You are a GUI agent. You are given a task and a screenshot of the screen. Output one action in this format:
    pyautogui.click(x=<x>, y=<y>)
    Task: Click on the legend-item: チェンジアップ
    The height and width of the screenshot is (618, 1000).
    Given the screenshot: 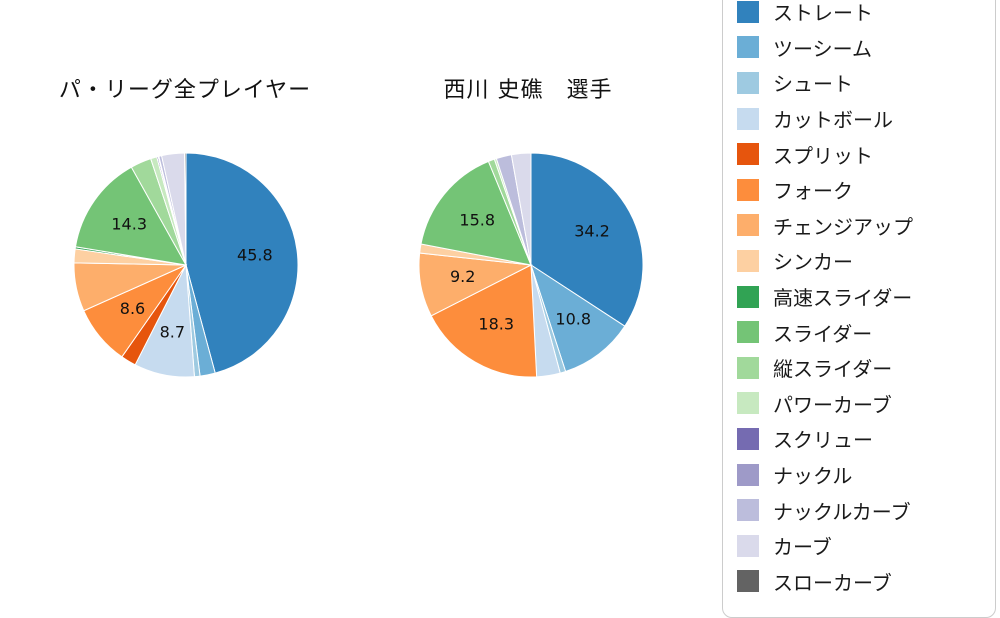 What is the action you would take?
    pyautogui.click(x=866, y=226)
    